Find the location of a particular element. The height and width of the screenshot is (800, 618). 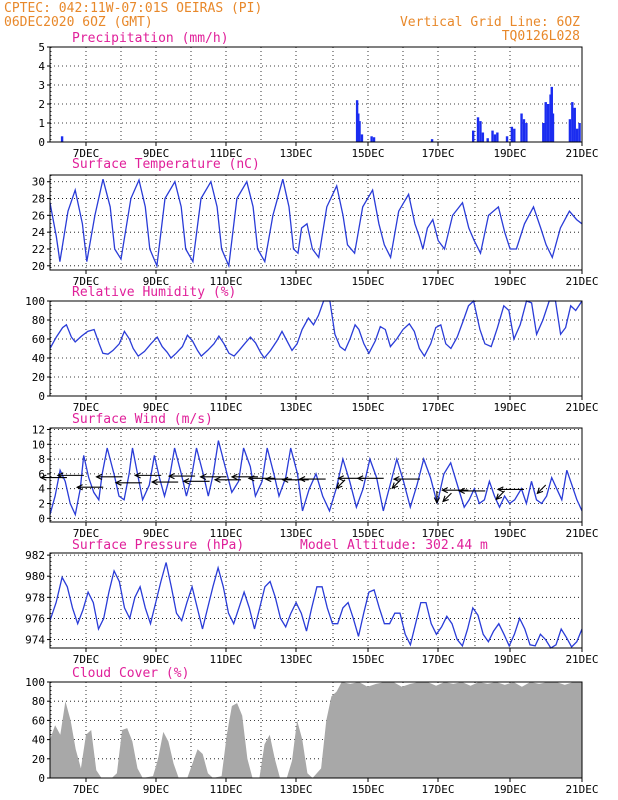

ytick-label: 26 is located at coordinates (38, 215).